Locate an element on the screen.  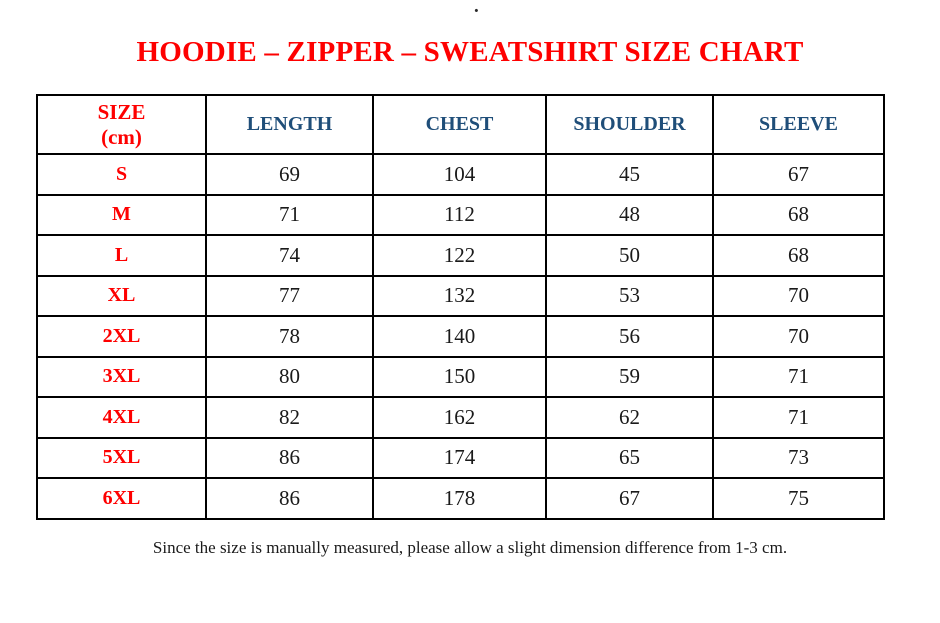
chest-cell: 104 is located at coordinates (459, 174).